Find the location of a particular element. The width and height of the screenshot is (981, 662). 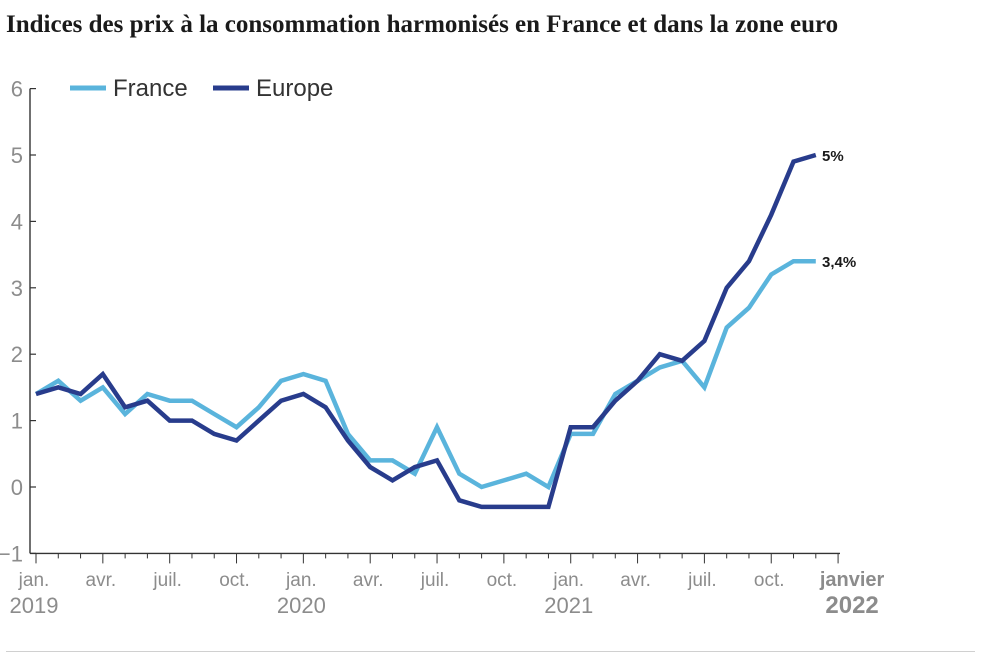

y-tick-label: 1 is located at coordinates (17, 421).